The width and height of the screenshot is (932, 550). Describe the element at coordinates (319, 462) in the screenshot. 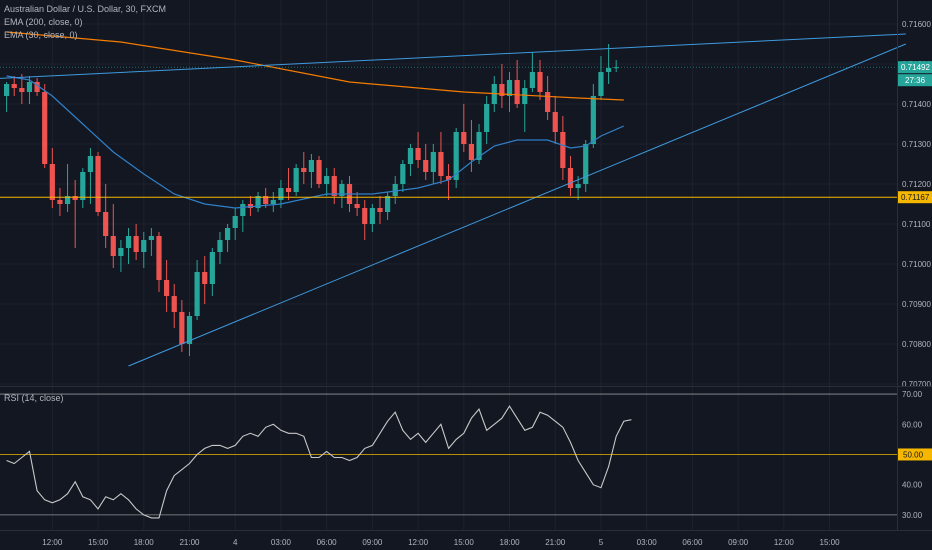

I see `rsi-line` at that location.